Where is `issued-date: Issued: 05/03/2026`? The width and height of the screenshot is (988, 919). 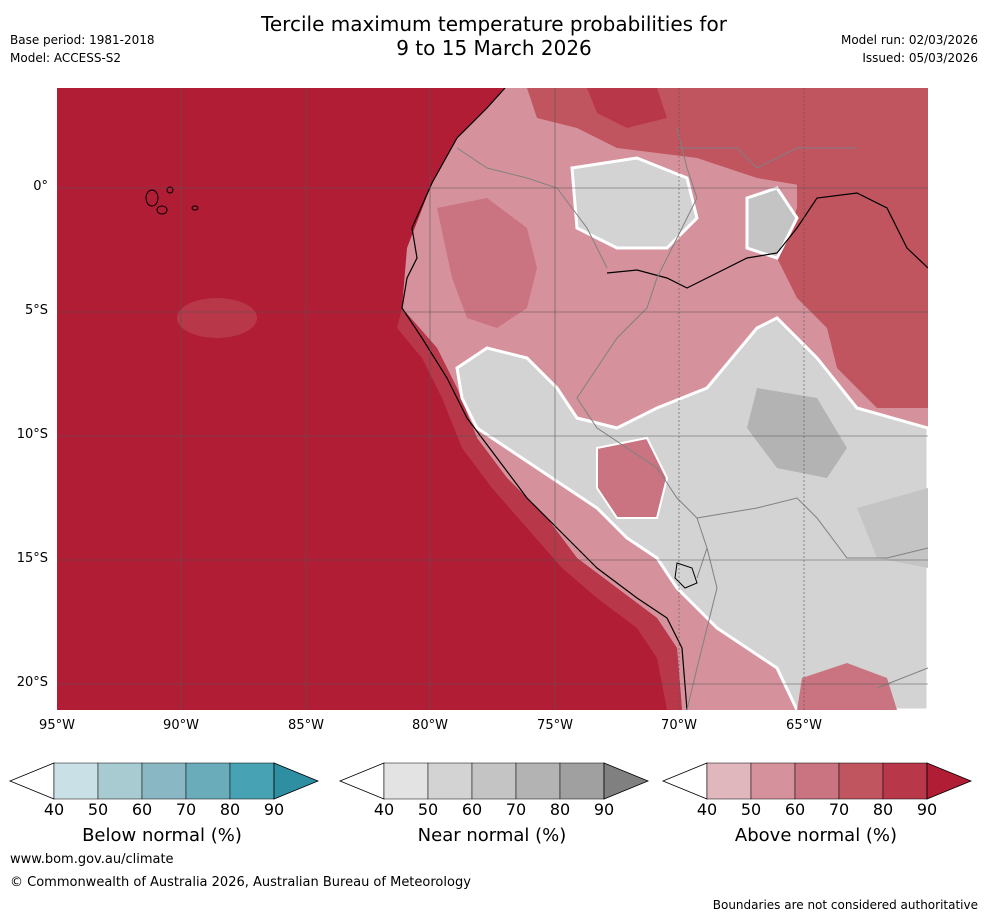 issued-date: Issued: 05/03/2026 is located at coordinates (920, 58).